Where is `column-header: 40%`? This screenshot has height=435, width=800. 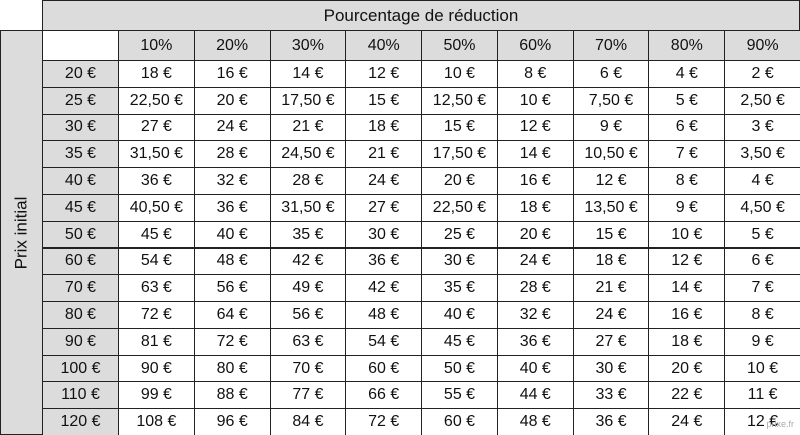 column-header: 40% is located at coordinates (384, 45).